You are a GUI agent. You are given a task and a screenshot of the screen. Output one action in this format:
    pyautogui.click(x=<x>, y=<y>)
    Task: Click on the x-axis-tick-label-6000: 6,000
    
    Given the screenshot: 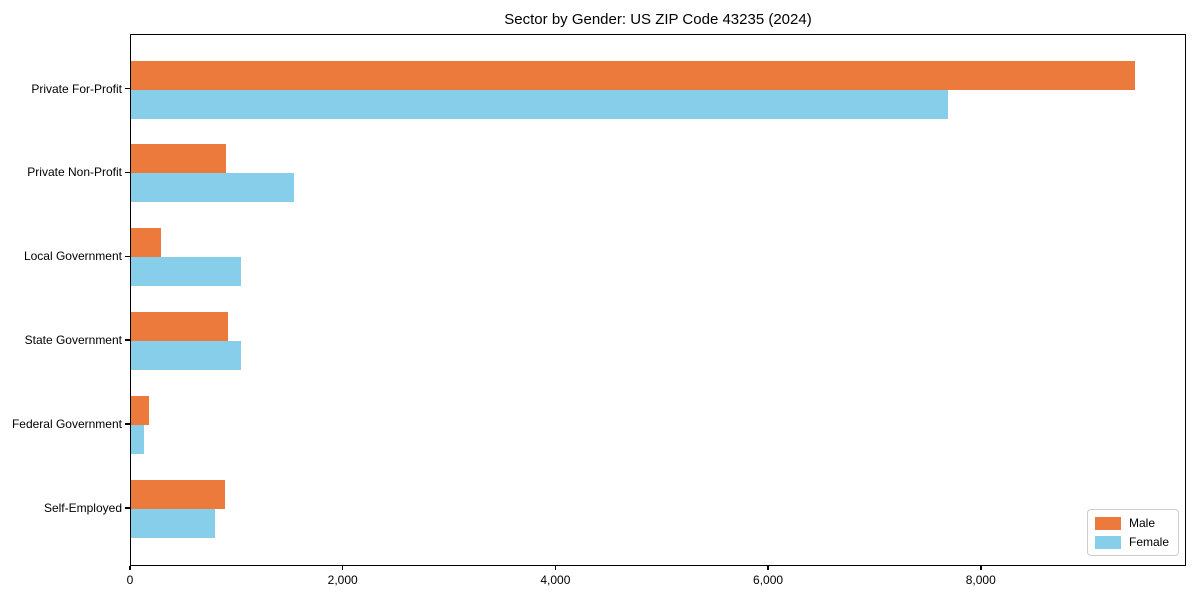 What is the action you would take?
    pyautogui.click(x=768, y=580)
    